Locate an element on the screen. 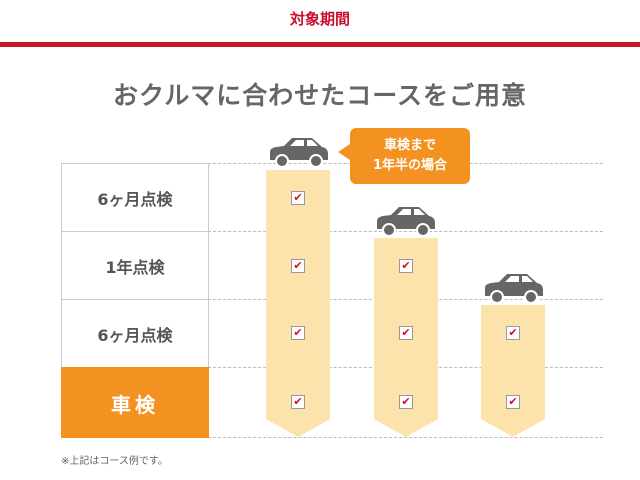 This screenshot has width=640, height=480. callout-line2: 1年半の場合 is located at coordinates (410, 165).